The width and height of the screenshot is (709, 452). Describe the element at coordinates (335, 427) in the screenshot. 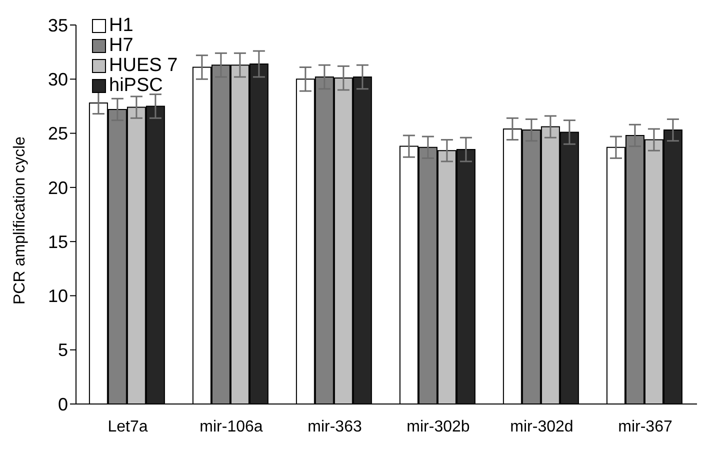

I see `x-tick-label: mir-363` at that location.